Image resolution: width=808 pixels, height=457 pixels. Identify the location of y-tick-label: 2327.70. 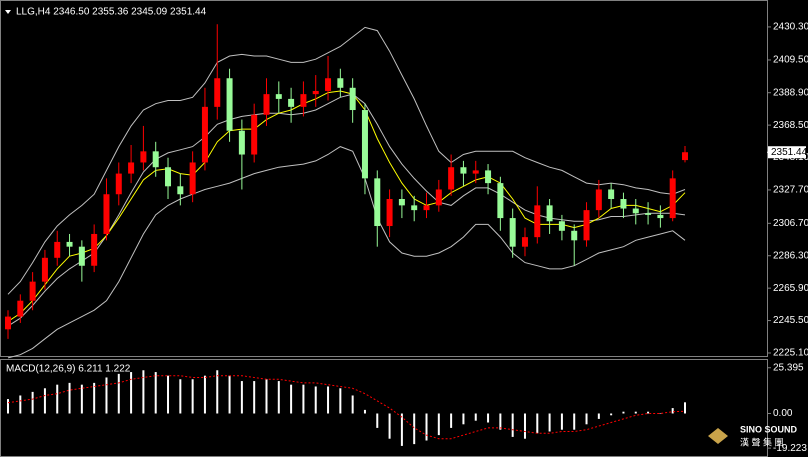
(790, 190).